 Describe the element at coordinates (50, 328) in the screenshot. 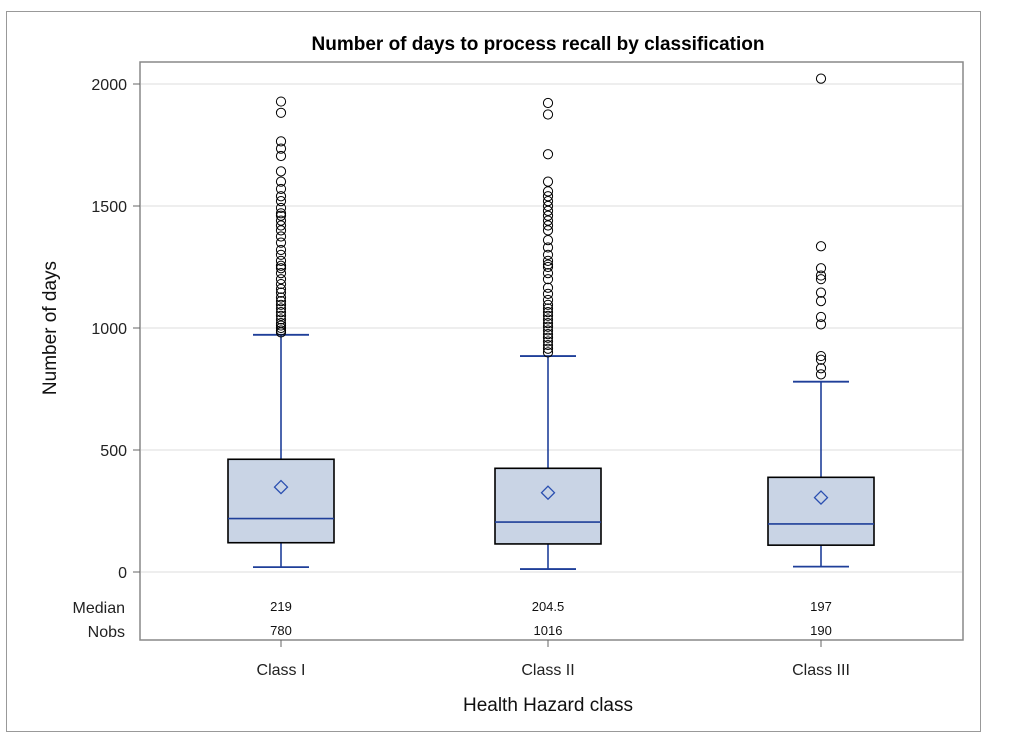

I see `y-axis-label: Number of days` at that location.